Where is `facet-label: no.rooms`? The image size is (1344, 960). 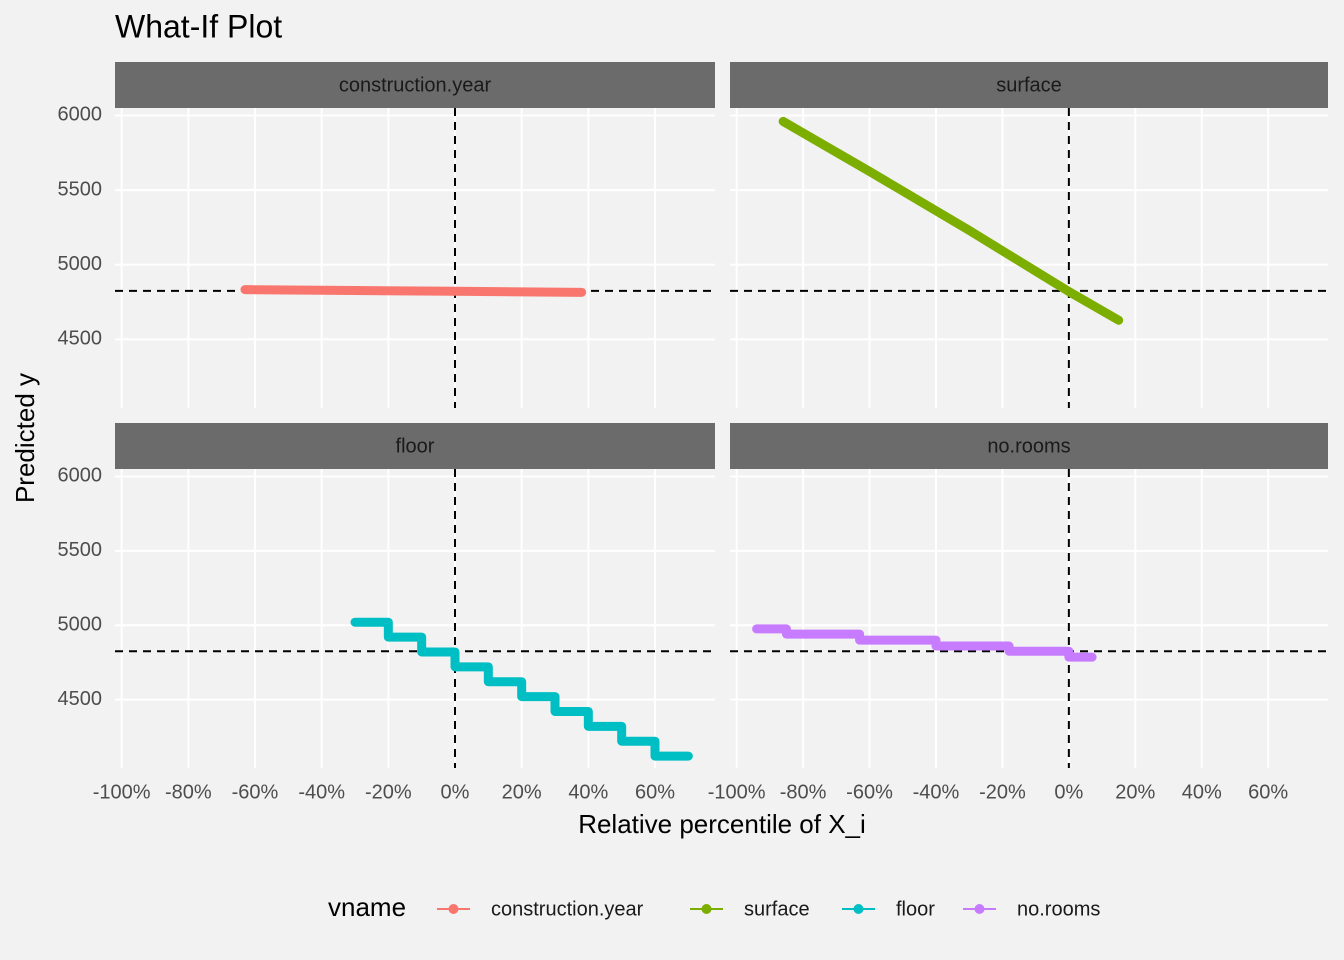
facet-label: no.rooms is located at coordinates (1028, 446).